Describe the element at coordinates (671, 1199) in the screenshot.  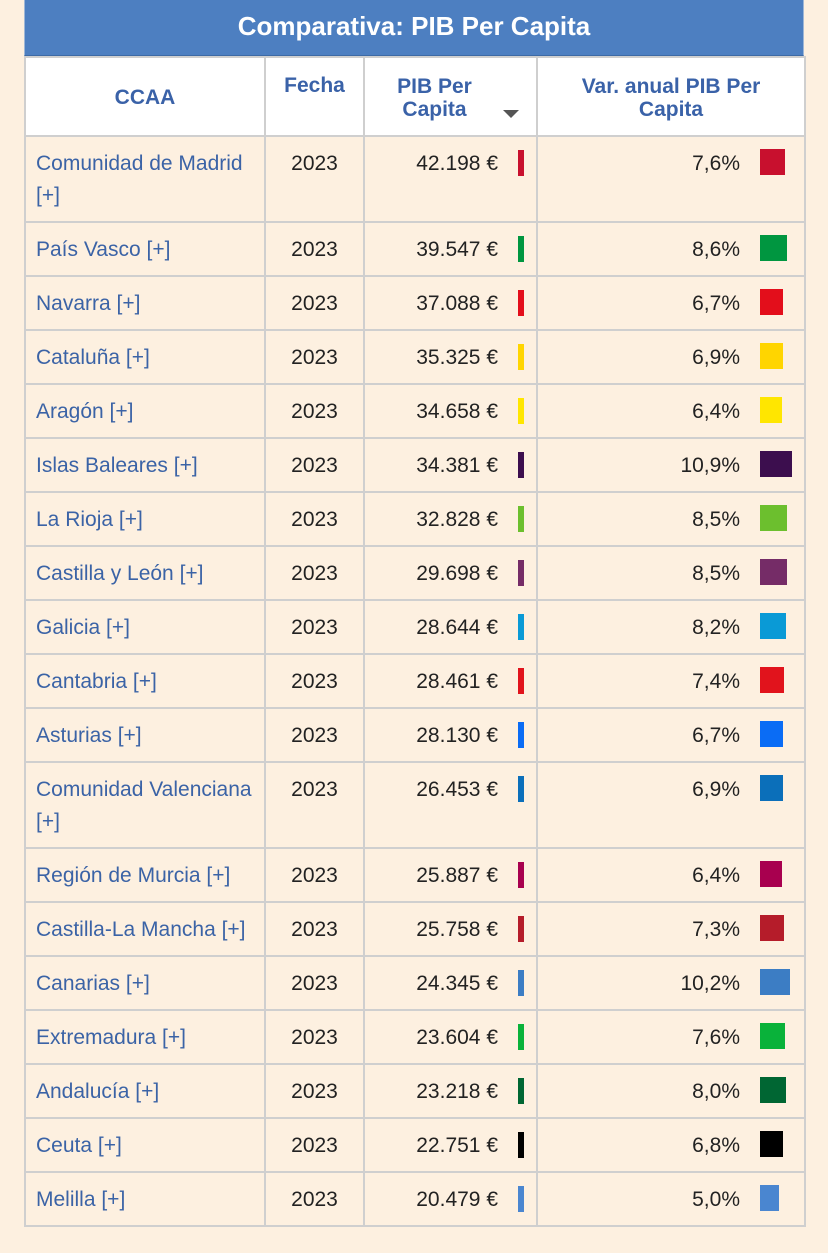
I see `variation-cell: 5,0%` at that location.